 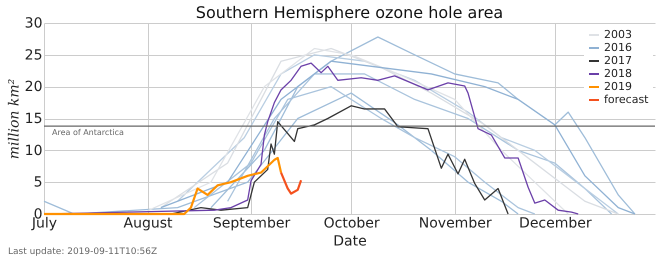 I want to click on legend-label: forecast, so click(x=627, y=99).